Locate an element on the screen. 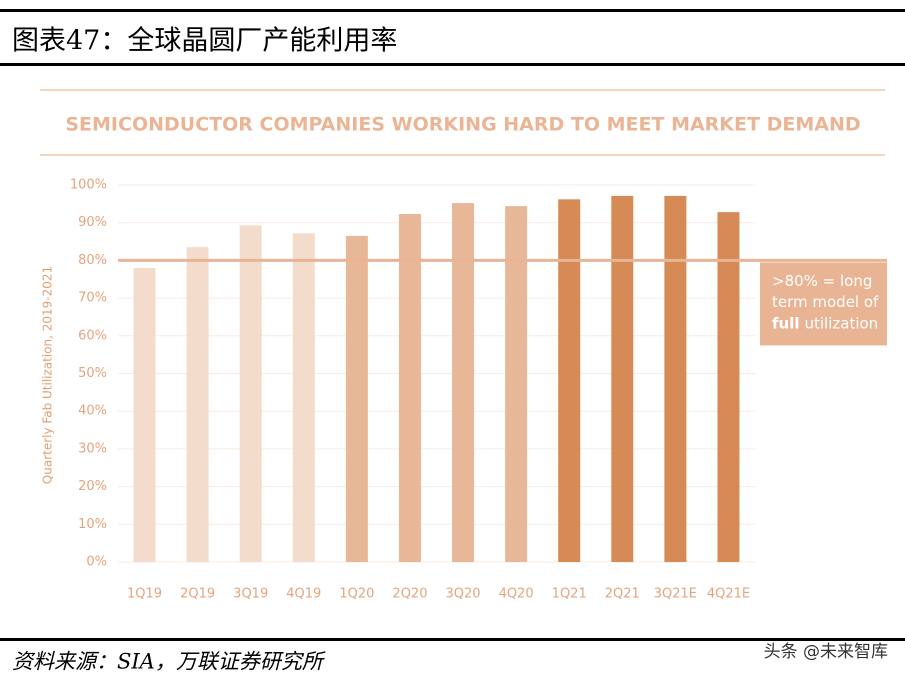  watermark: 头条 @未来智库 is located at coordinates (826, 652).